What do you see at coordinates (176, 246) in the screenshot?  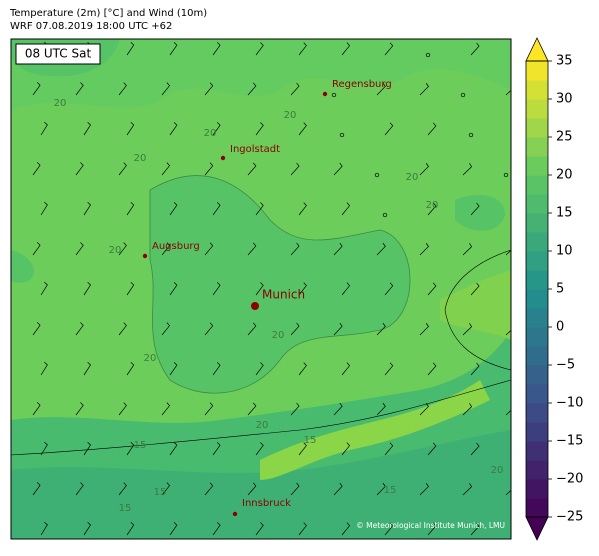 I see `city-label: Augsburg` at bounding box center [176, 246].